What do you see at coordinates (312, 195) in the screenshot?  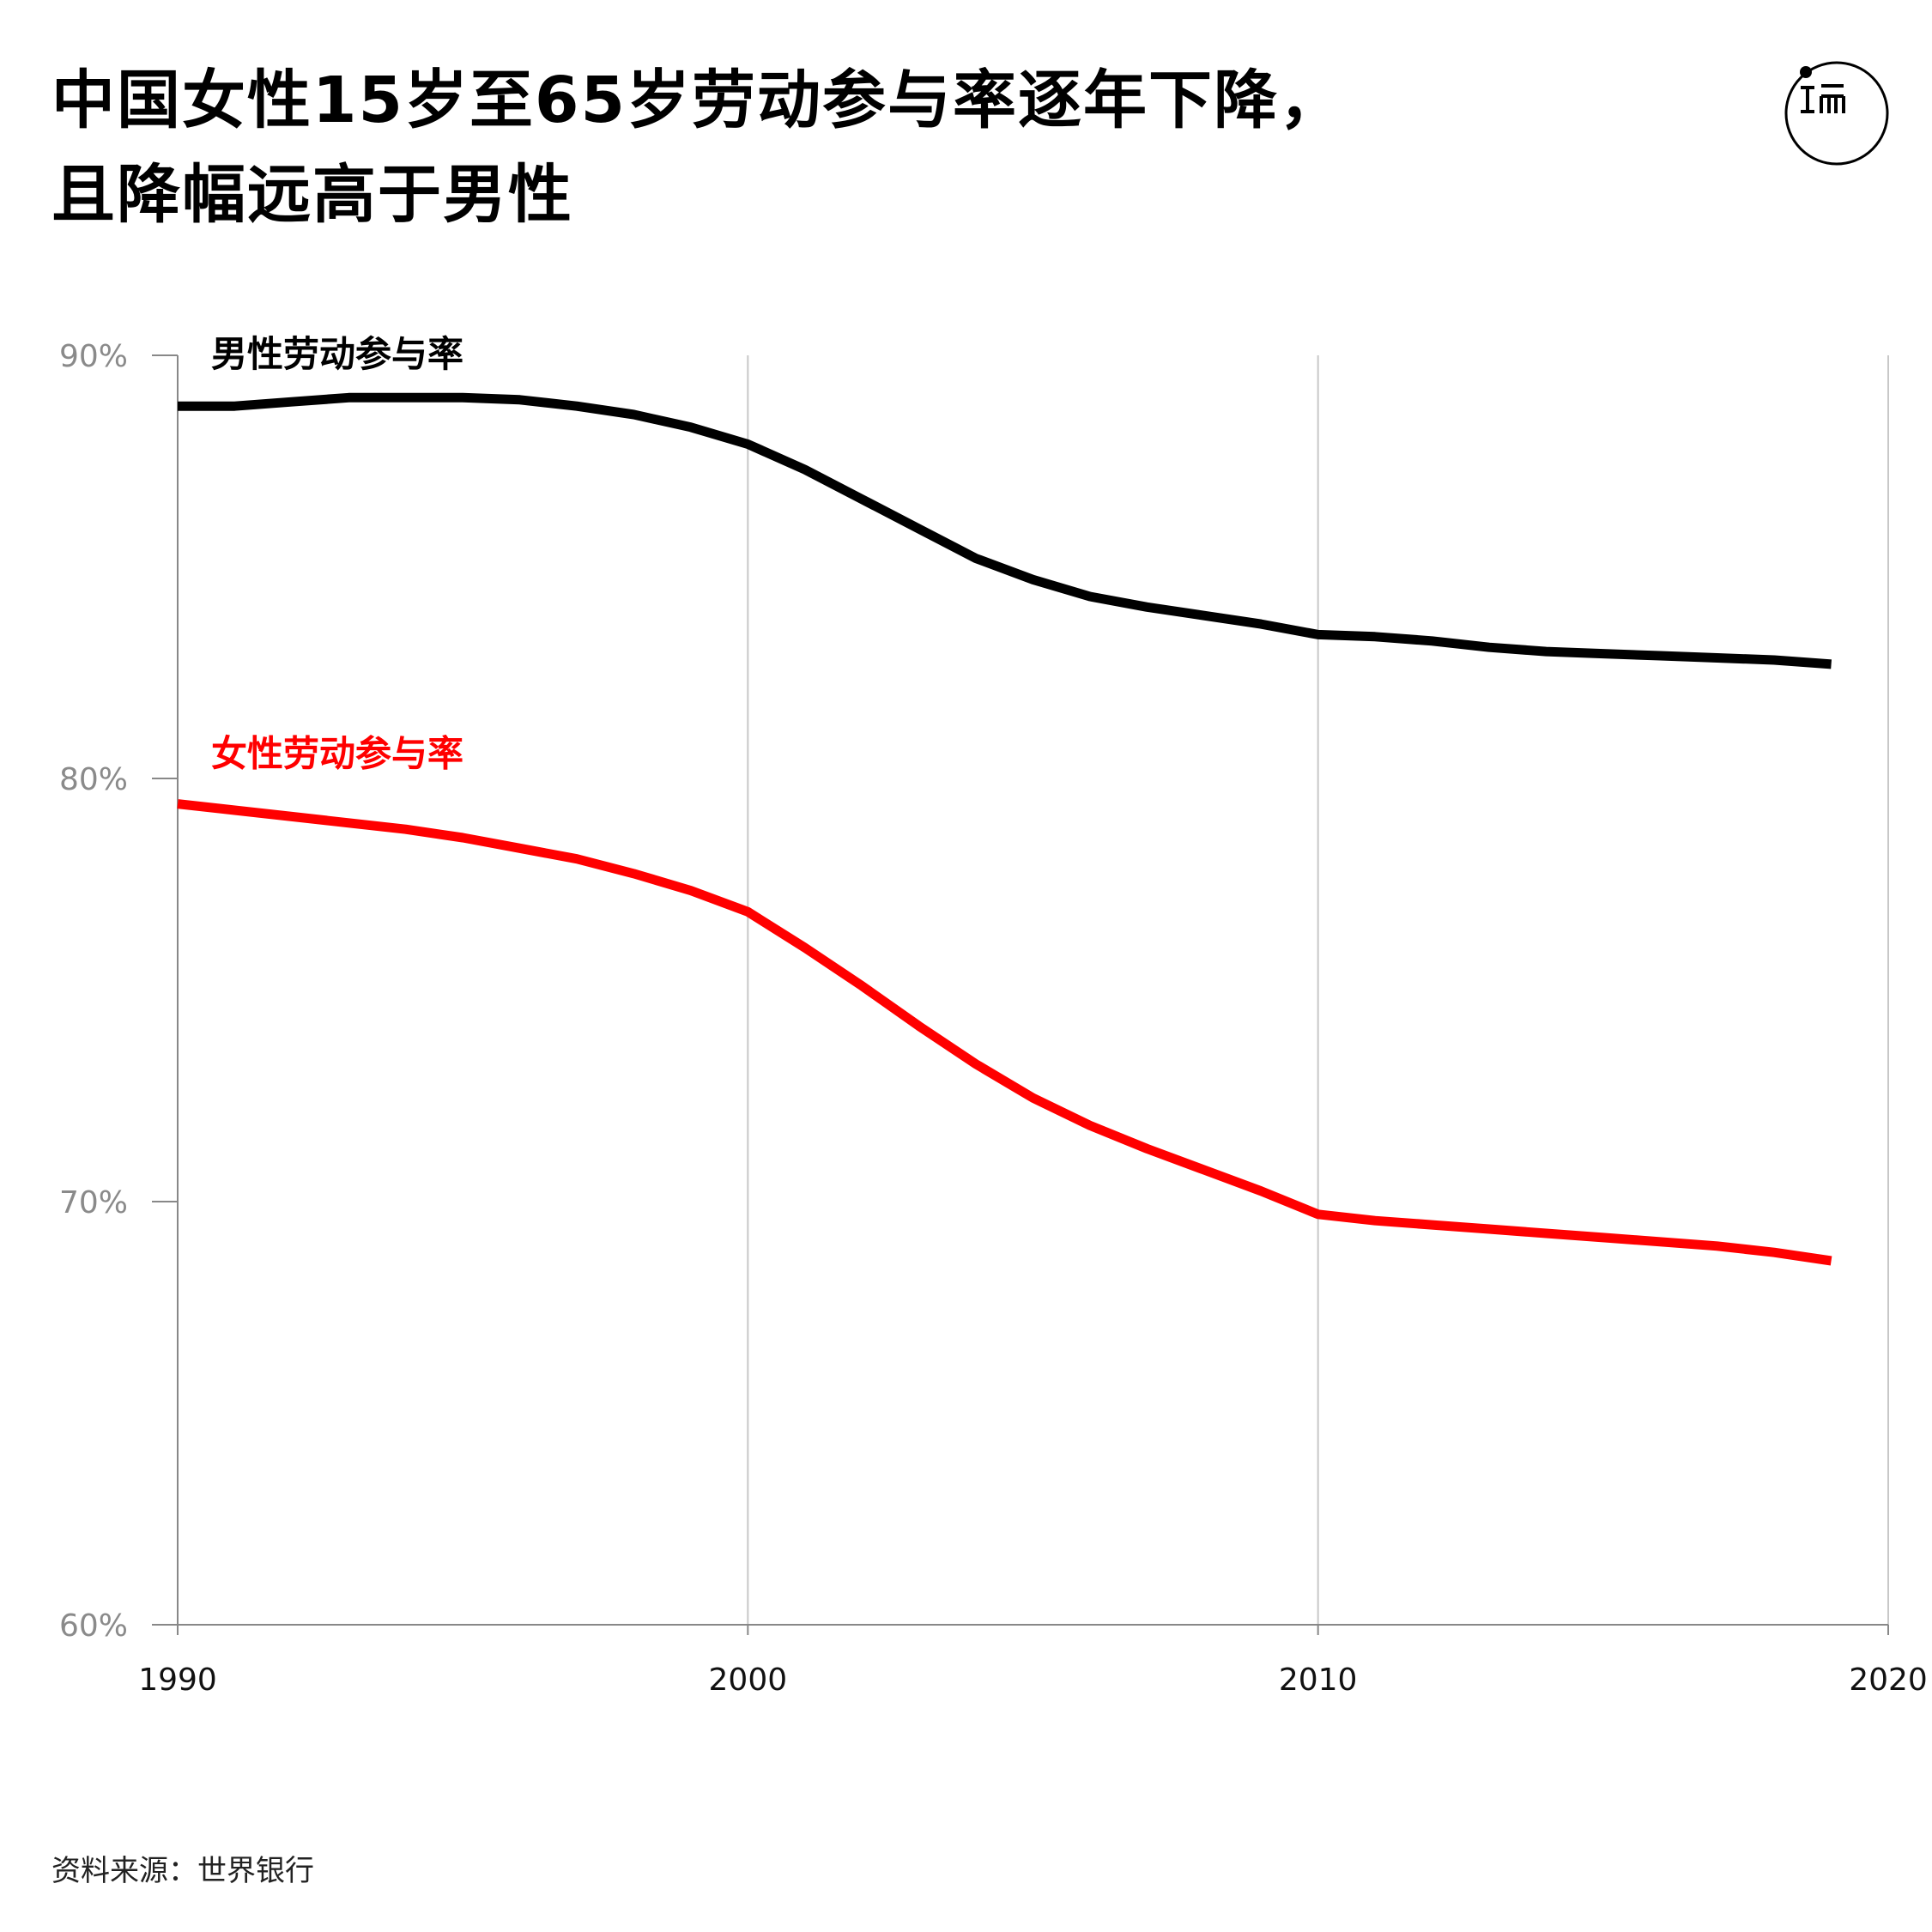 I see `title-line-2: 且降幅远高于男性` at bounding box center [312, 195].